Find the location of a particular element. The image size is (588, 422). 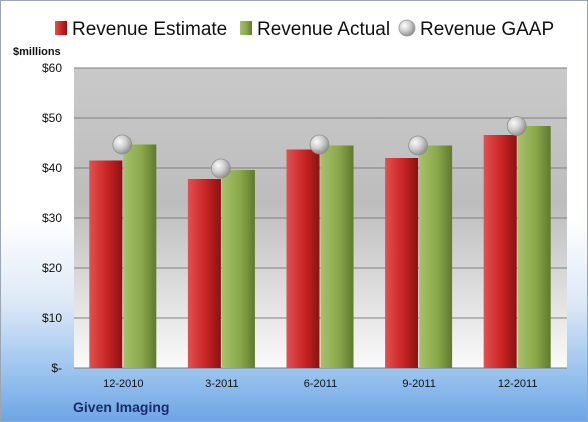

bar-estimate-6-2011 is located at coordinates (303, 258).